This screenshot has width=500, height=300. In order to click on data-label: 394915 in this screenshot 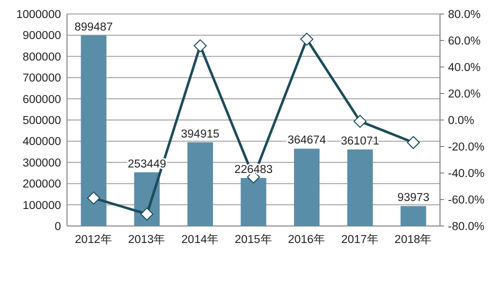, I will do `click(200, 134)`.